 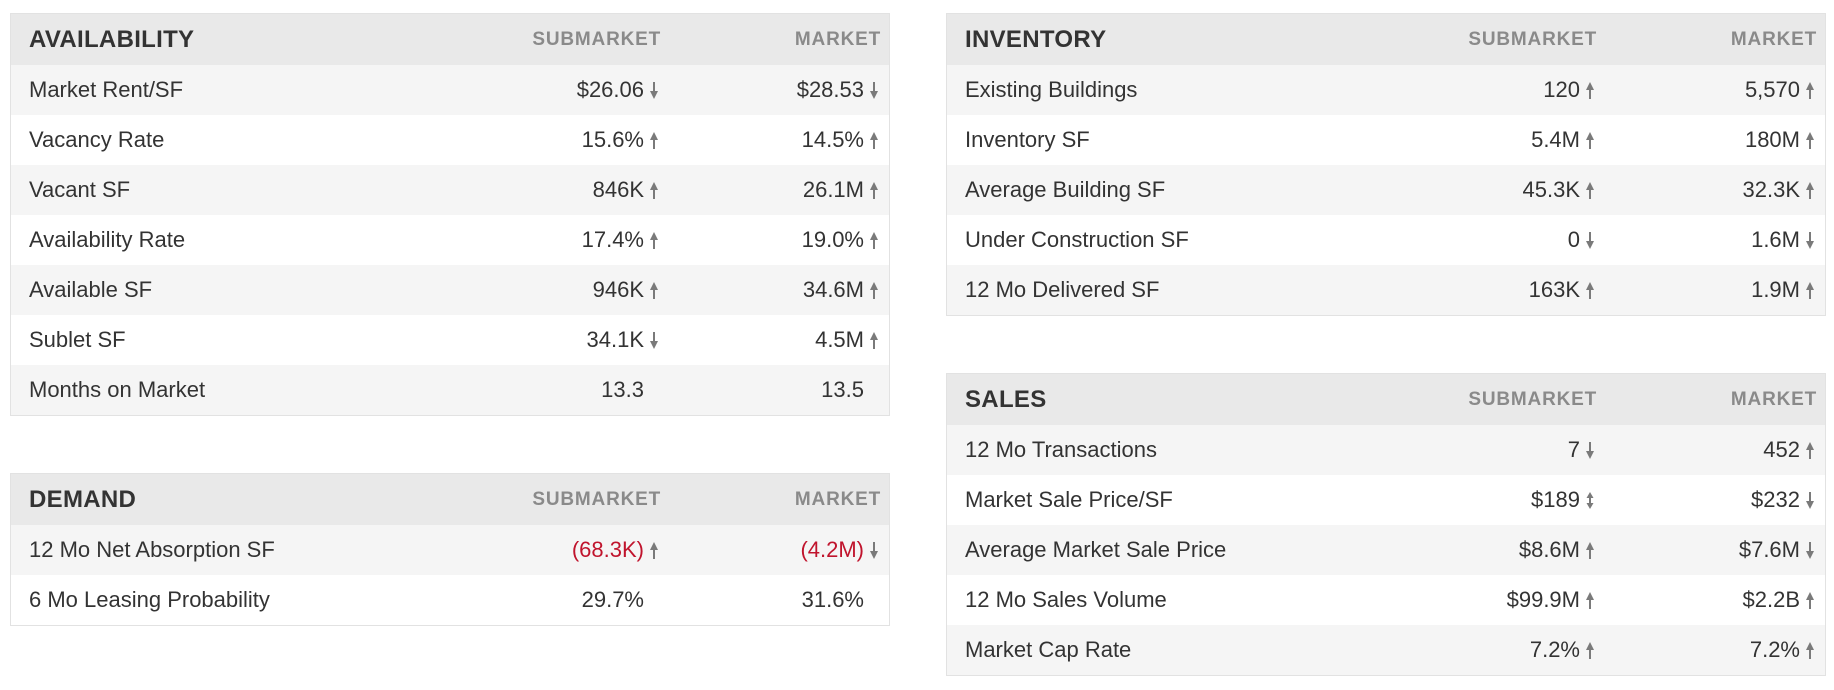 What do you see at coordinates (1066, 599) in the screenshot?
I see `row-label: 12 Mo Sales Volume` at bounding box center [1066, 599].